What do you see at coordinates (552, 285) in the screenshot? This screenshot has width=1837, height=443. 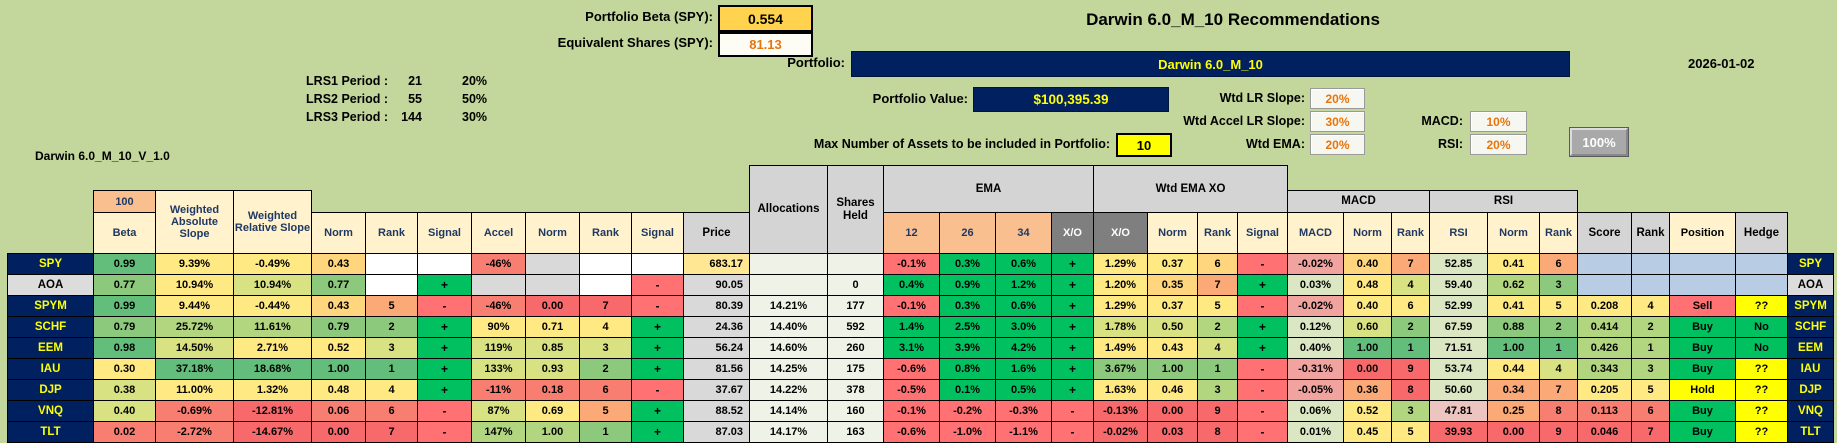 I see `cell-AOA-accel-norm` at bounding box center [552, 285].